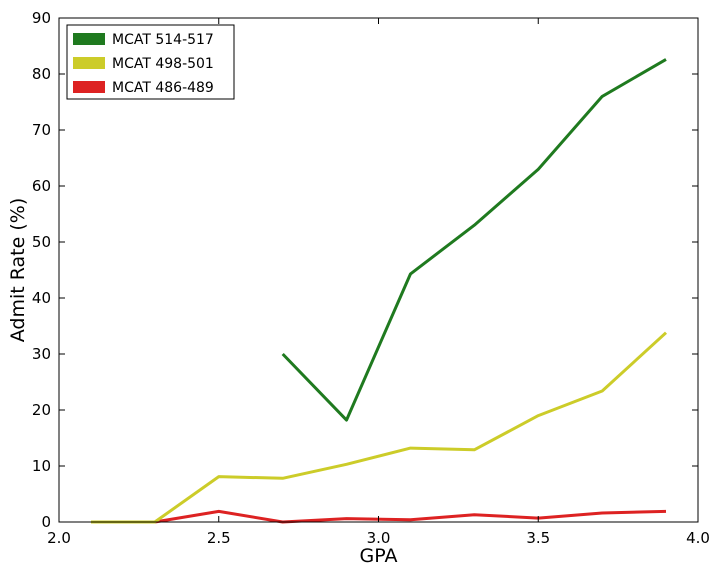 The height and width of the screenshot is (576, 720). I want to click on y-tick-label: 80, so click(41, 74).